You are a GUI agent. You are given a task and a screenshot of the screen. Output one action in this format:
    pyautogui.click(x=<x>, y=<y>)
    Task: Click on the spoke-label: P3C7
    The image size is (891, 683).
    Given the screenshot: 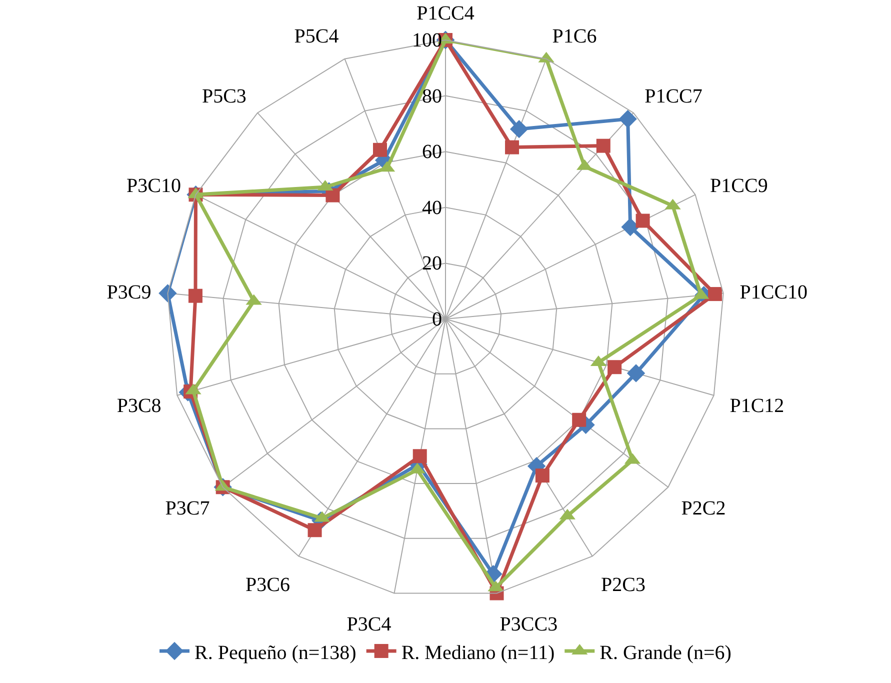 What is the action you would take?
    pyautogui.click(x=187, y=509)
    